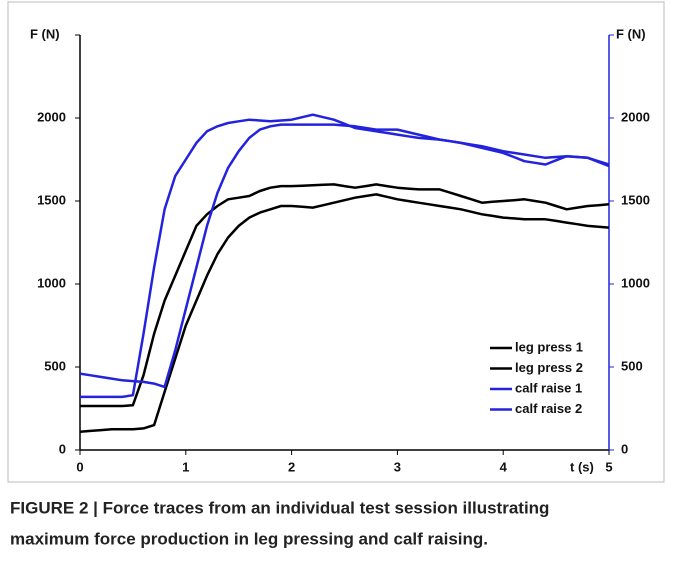  Describe the element at coordinates (548, 408) in the screenshot. I see `legend-label: calf raise 2` at that location.